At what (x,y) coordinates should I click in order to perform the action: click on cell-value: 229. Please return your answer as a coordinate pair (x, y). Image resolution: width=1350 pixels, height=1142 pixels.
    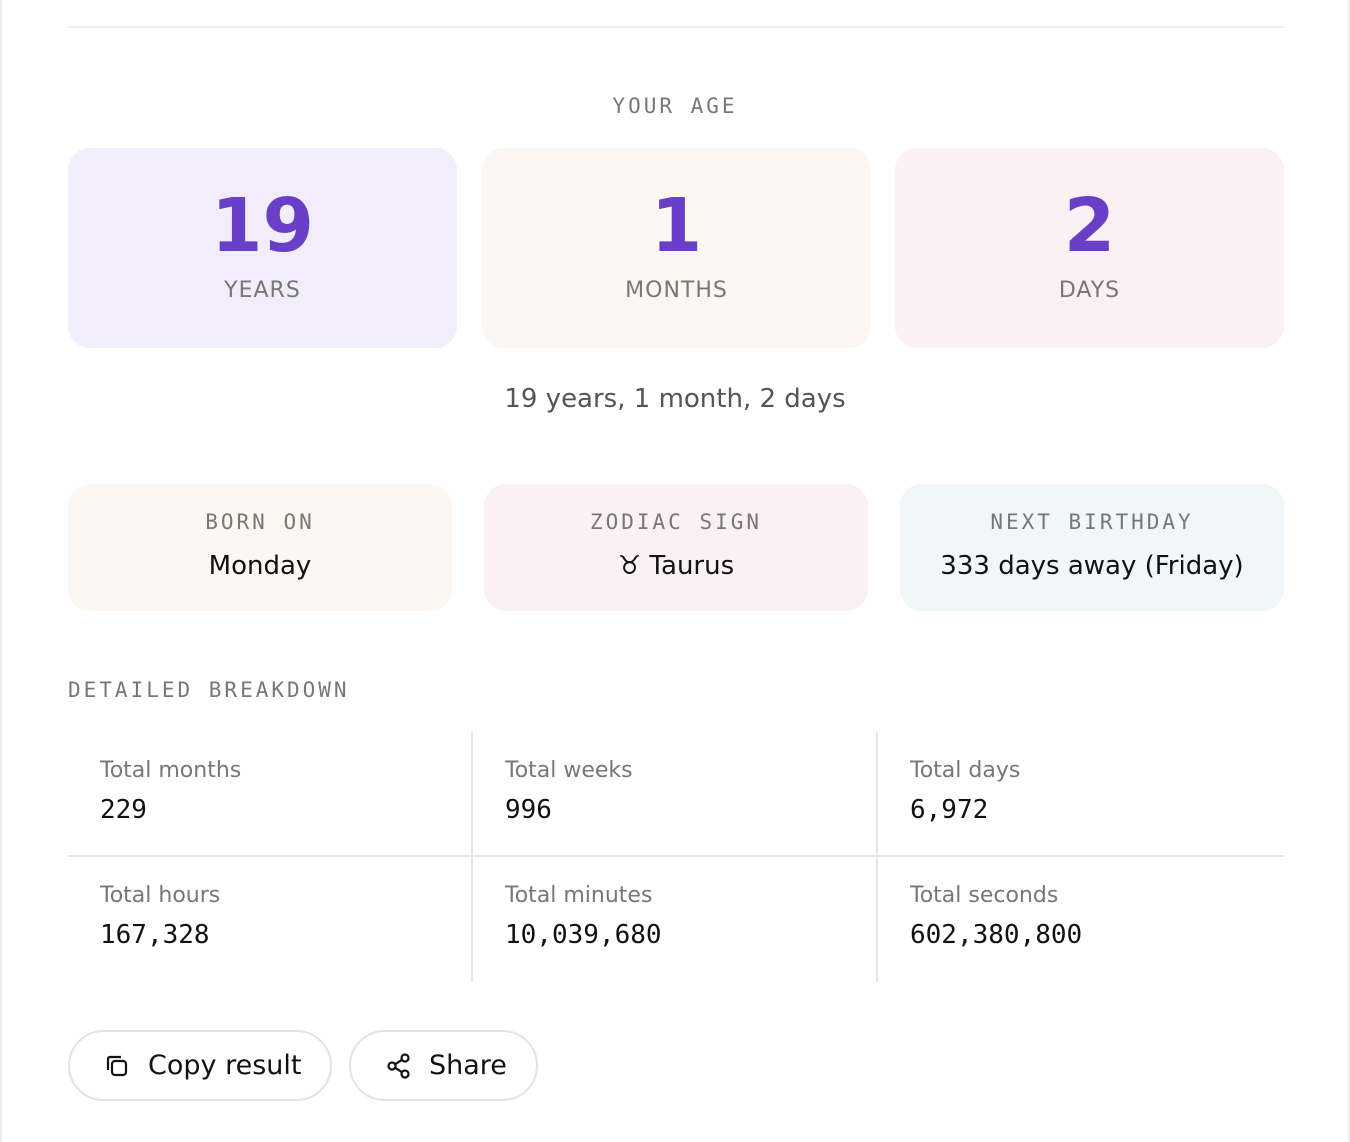
    Looking at the image, I should click on (123, 810).